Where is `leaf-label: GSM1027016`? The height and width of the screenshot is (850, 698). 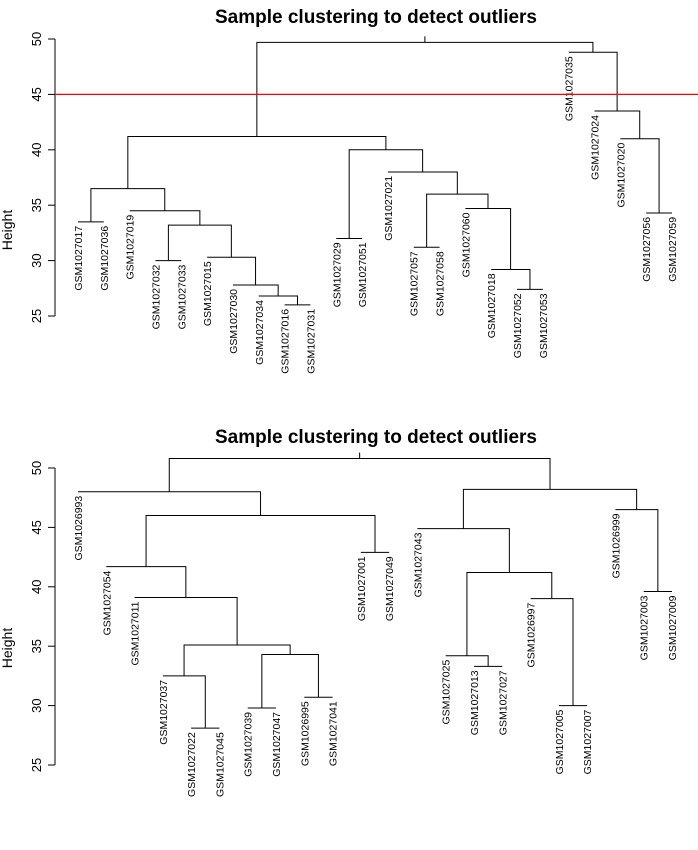 leaf-label: GSM1027016 is located at coordinates (286, 341).